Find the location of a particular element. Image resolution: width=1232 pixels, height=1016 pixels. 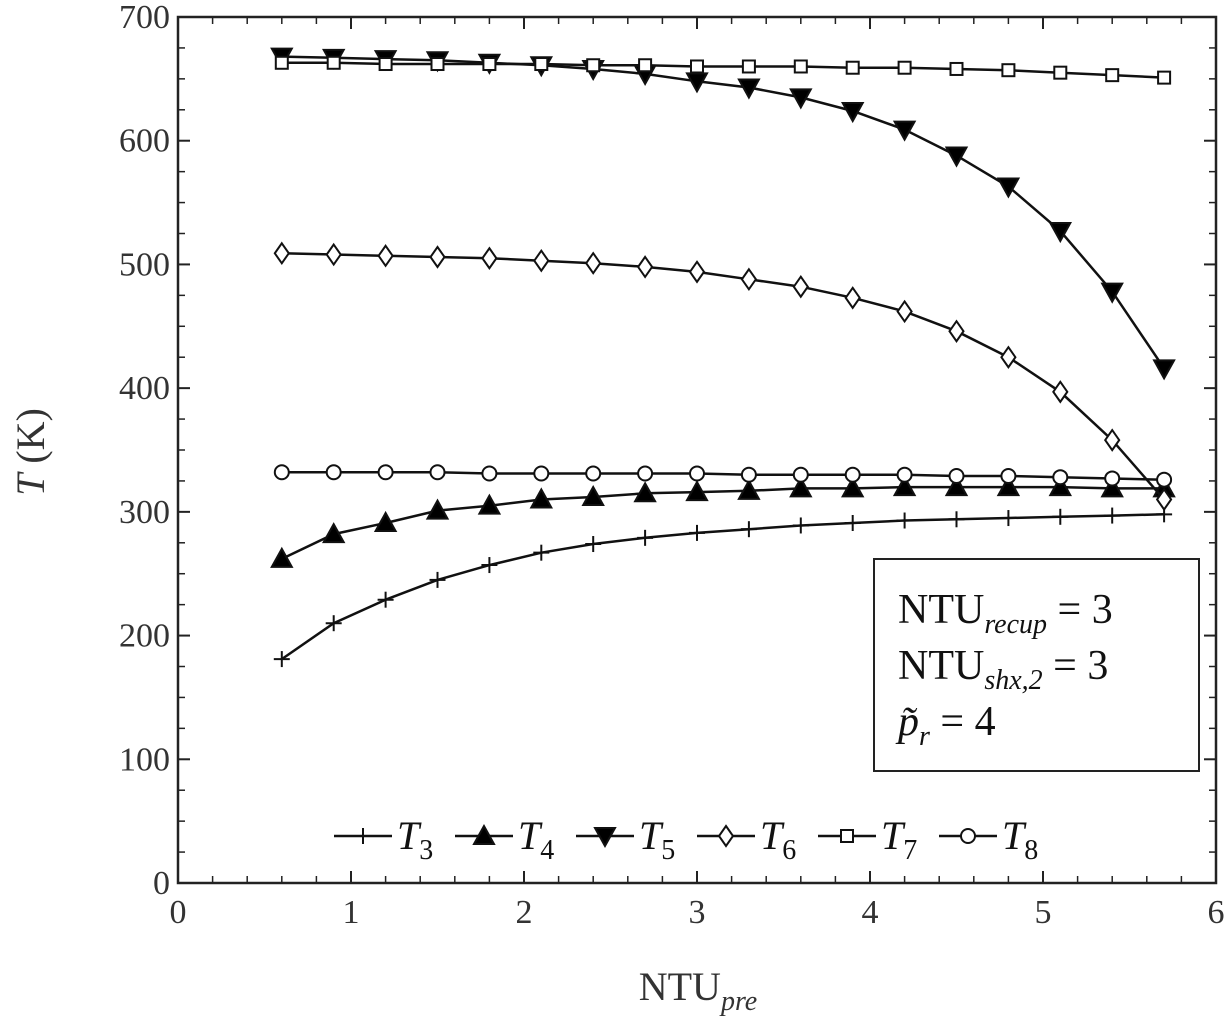

legend-marker-T7 is located at coordinates (847, 836).